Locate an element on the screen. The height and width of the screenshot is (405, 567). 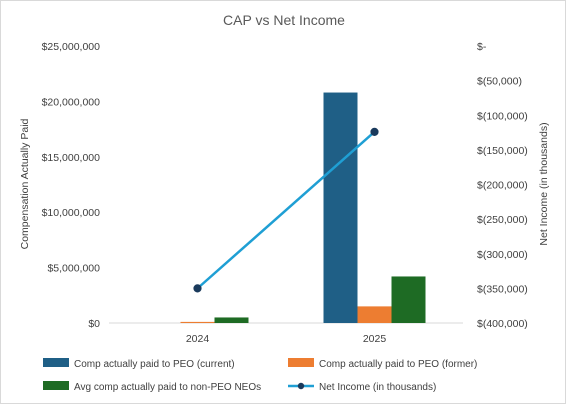
right-axis-title: Net Income (in thousands) is located at coordinates (544, 183).